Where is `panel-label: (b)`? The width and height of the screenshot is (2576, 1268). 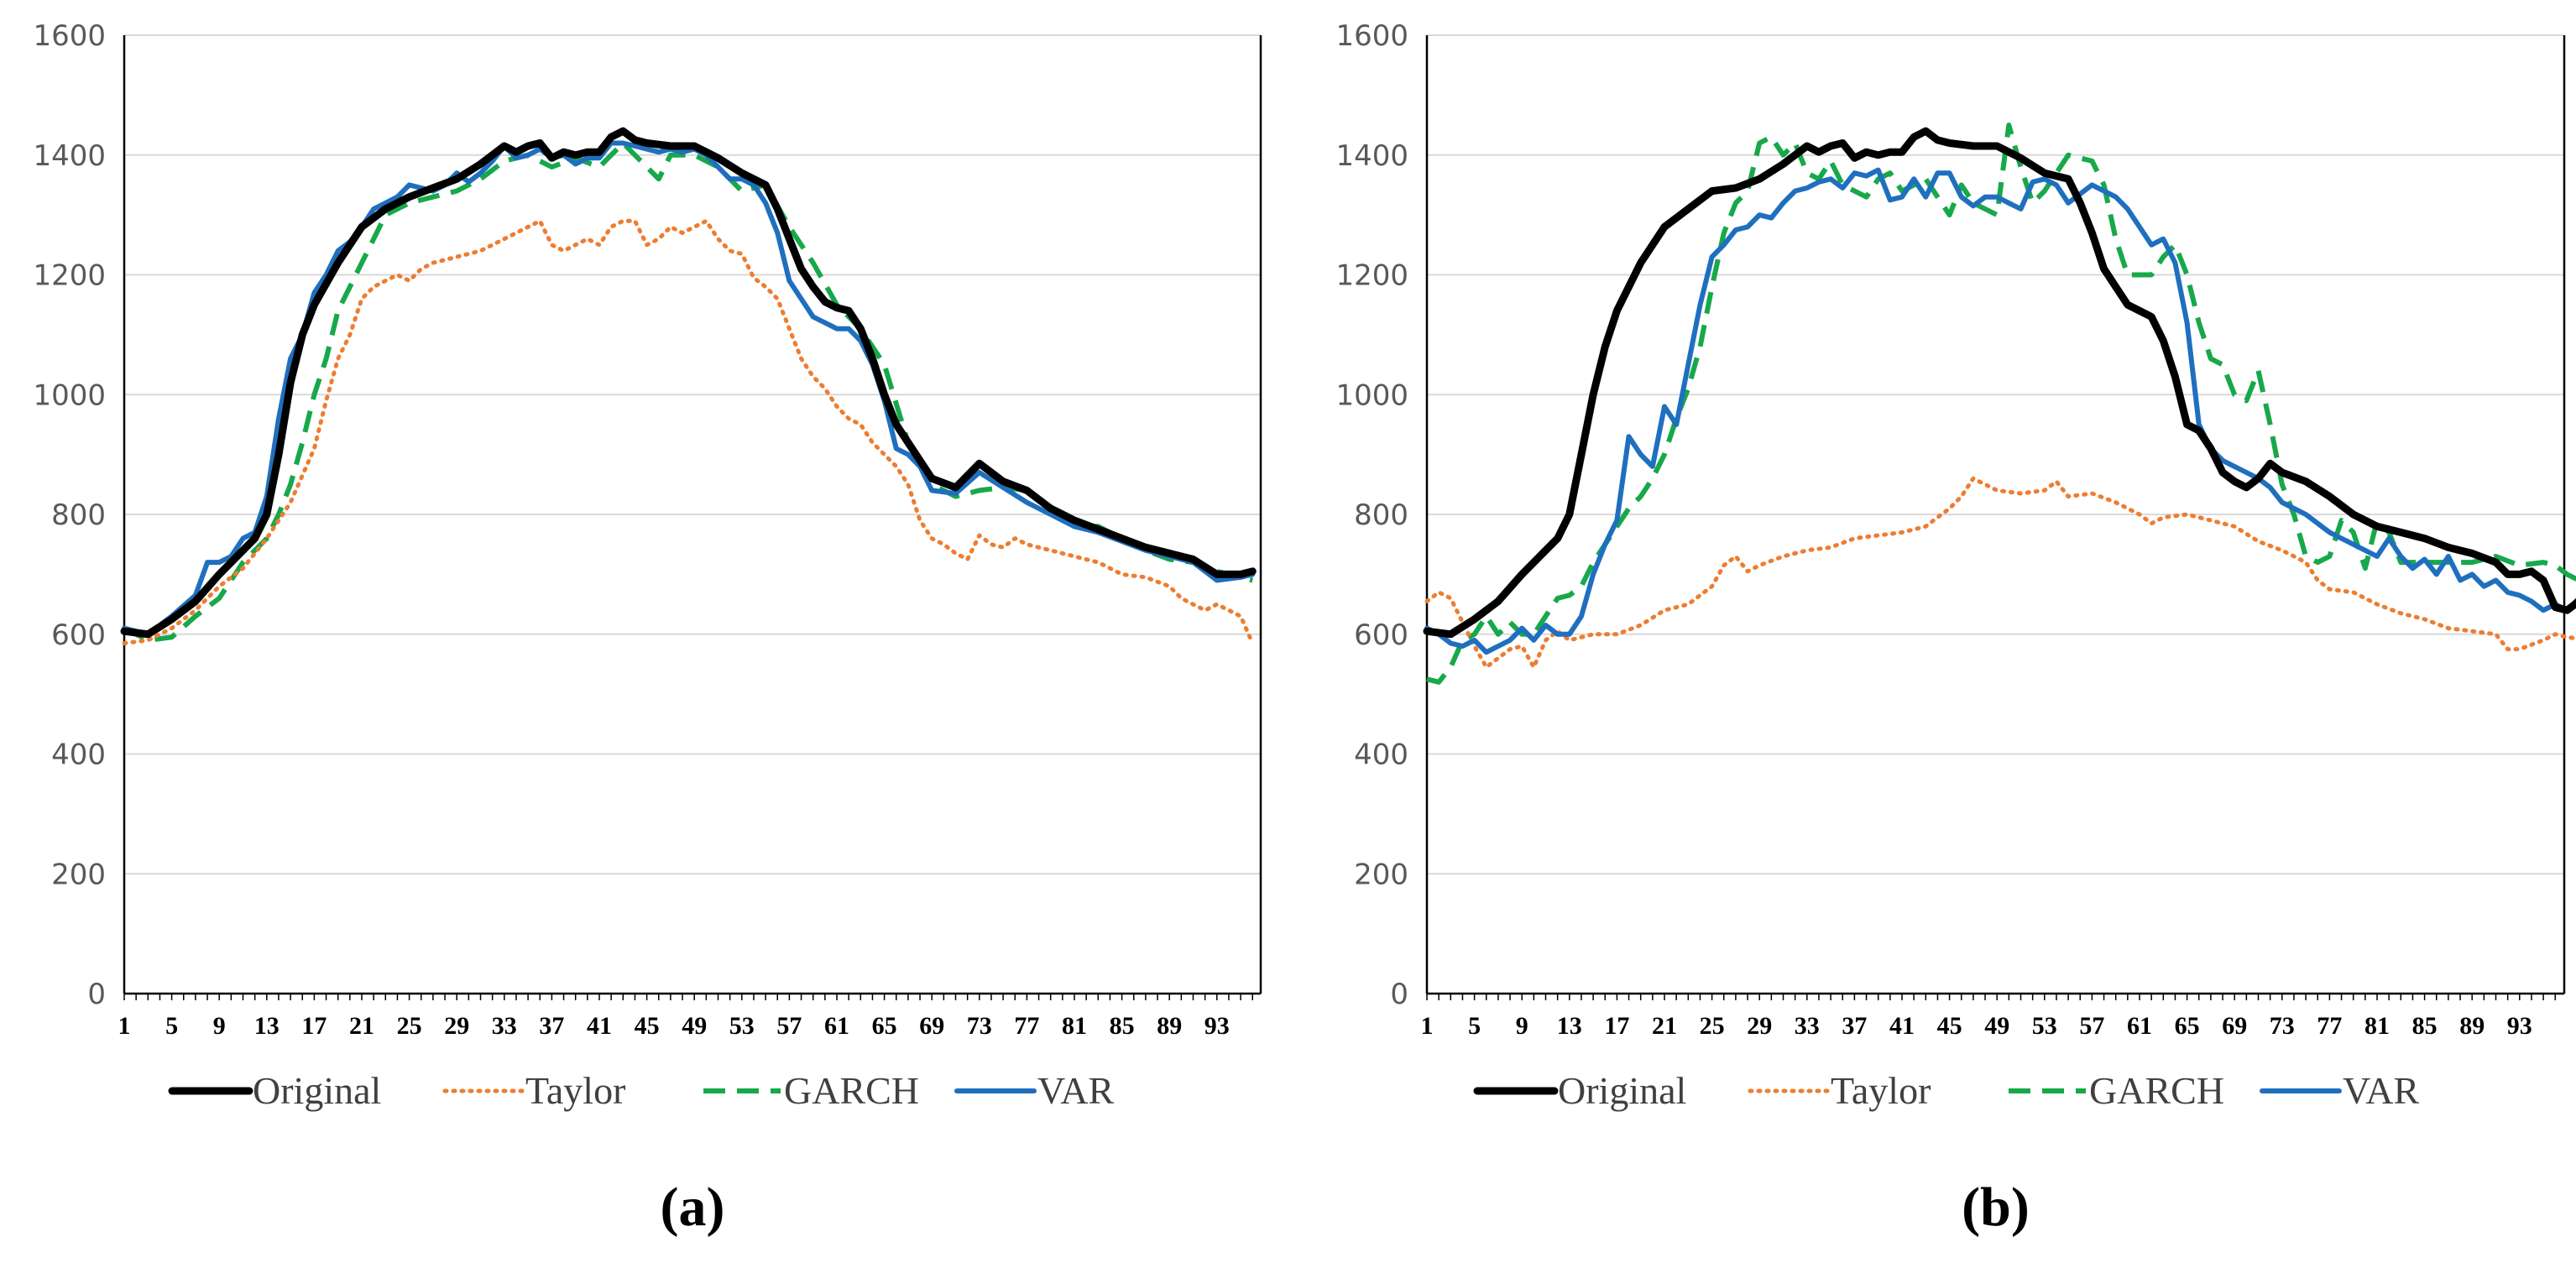
panel-label: (b) is located at coordinates (1996, 1207).